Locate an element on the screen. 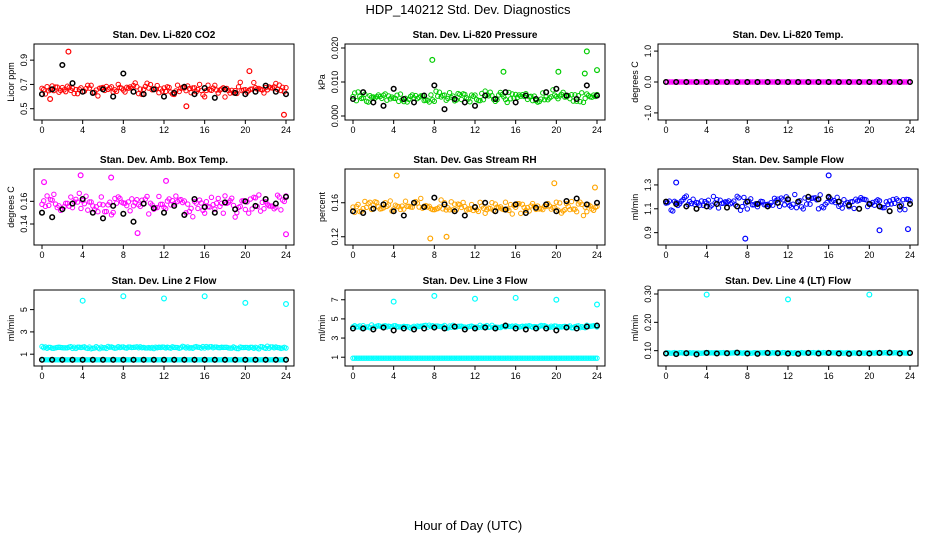 The width and height of the screenshot is (936, 540). x-tick-label: 8 is located at coordinates (123, 130).